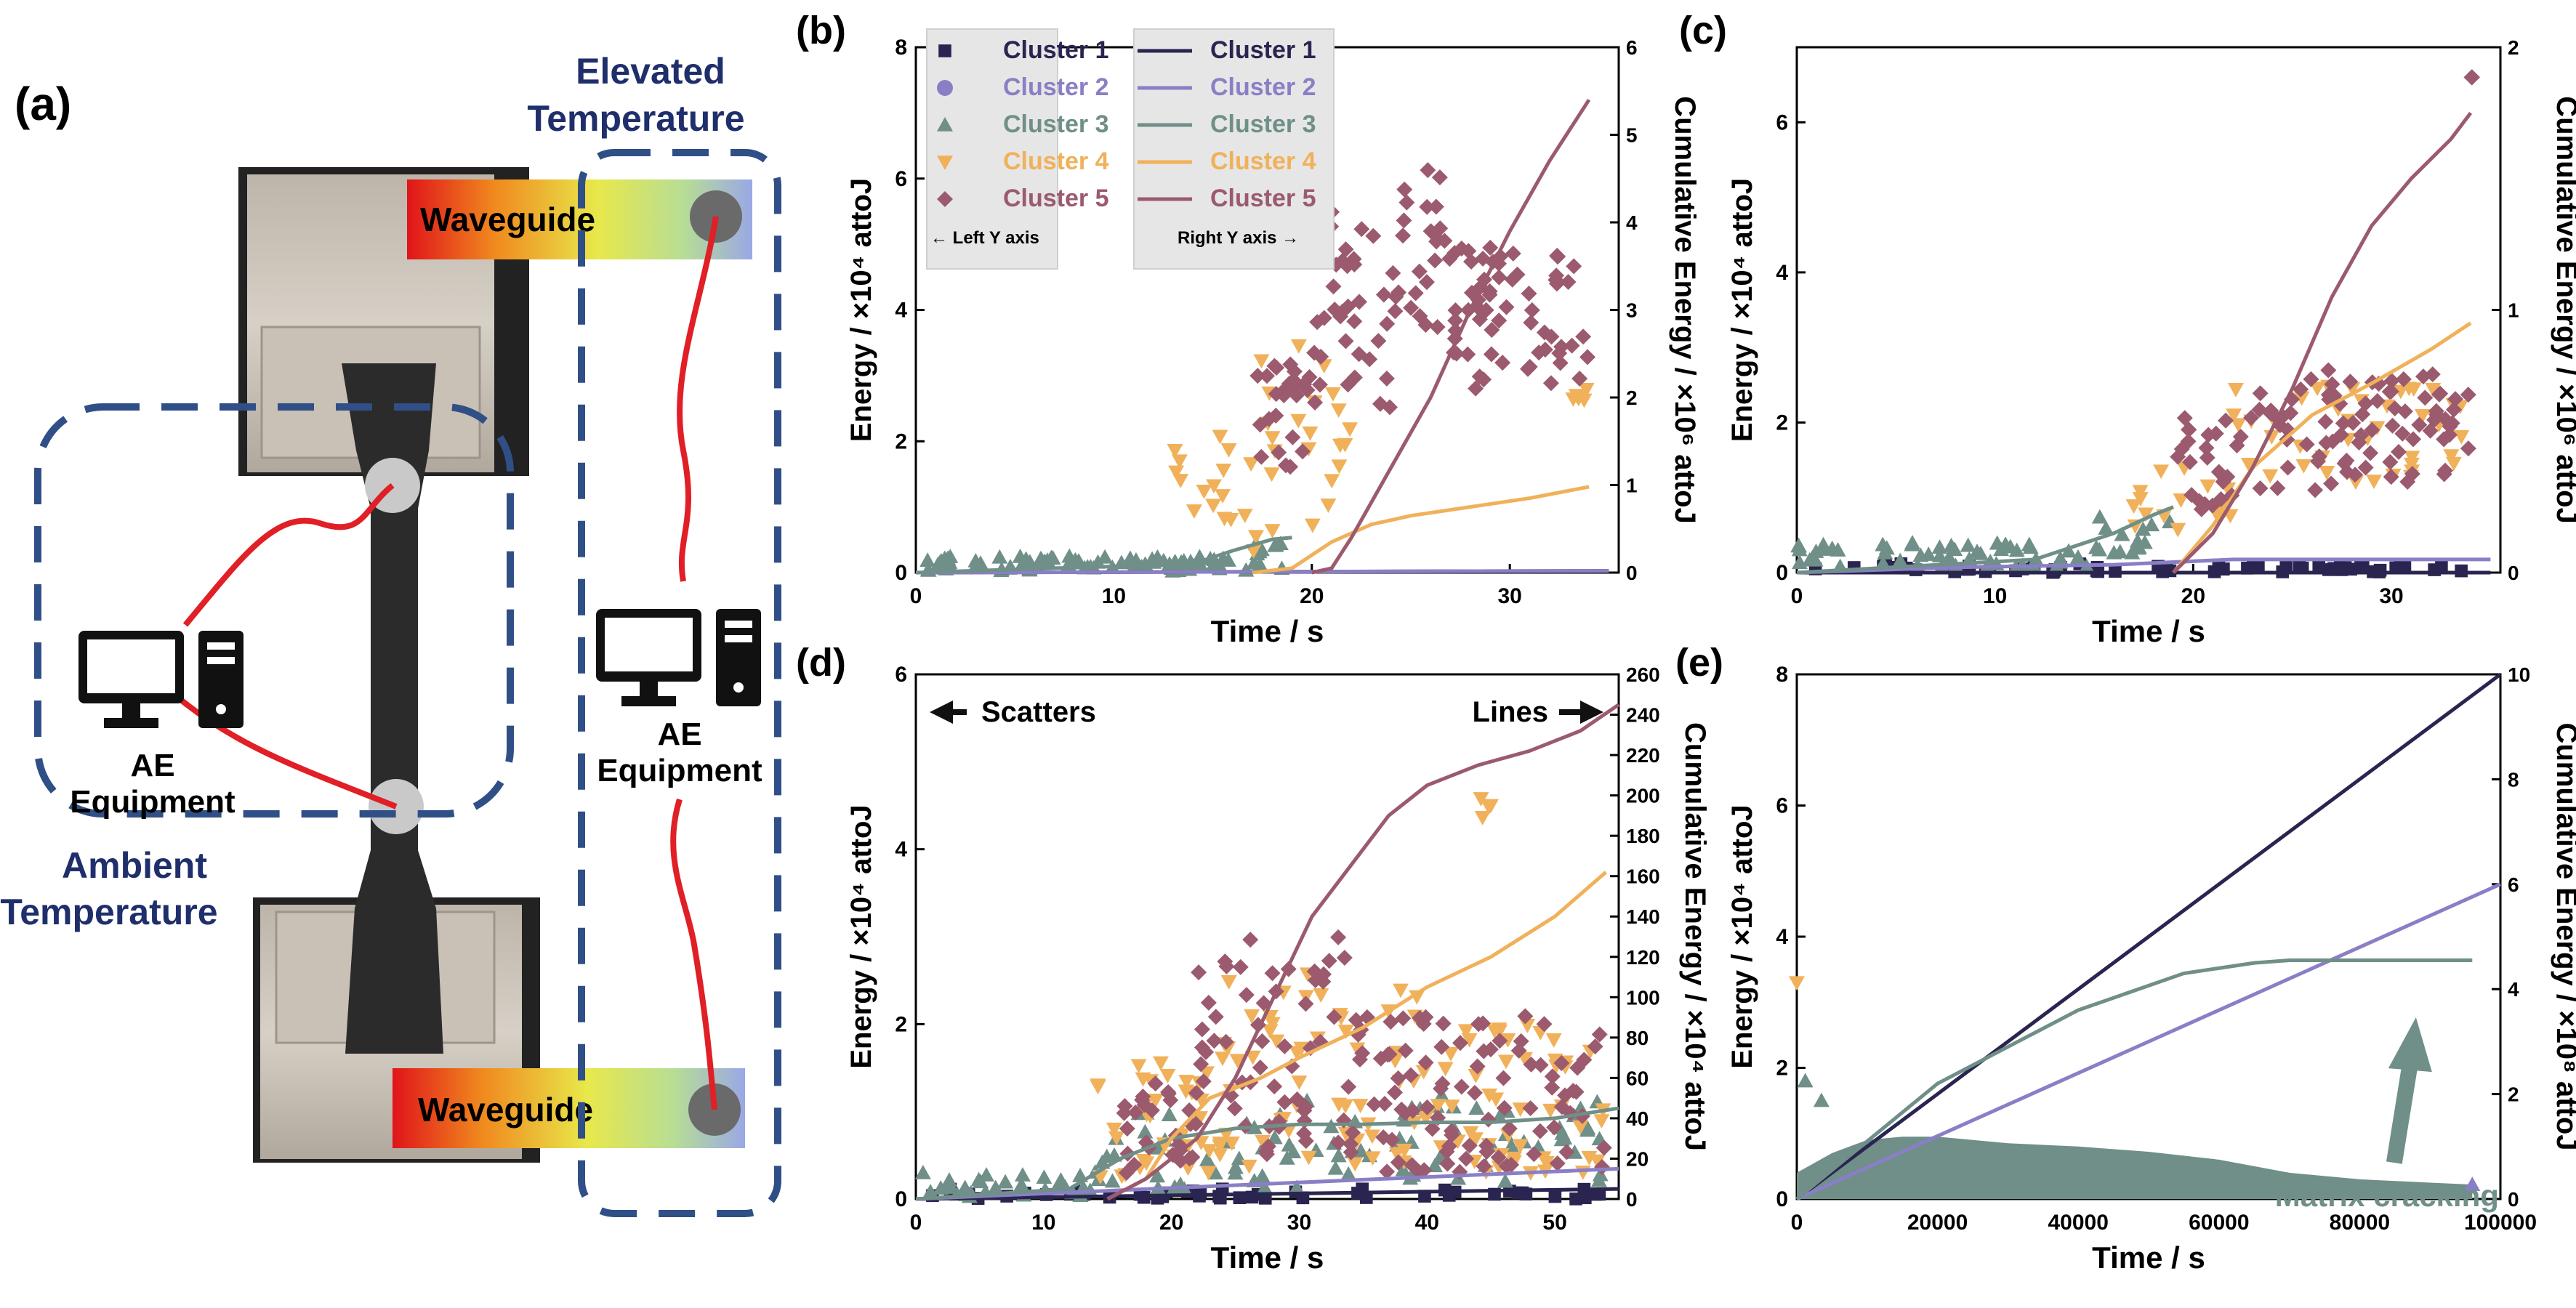  I want to click on x-tick-label: 40, so click(1427, 1223).